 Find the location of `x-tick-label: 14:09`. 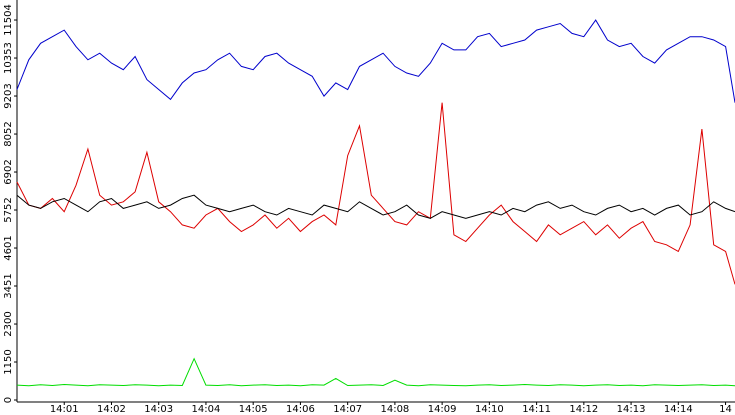

x-tick-label: 14:09 is located at coordinates (442, 409).